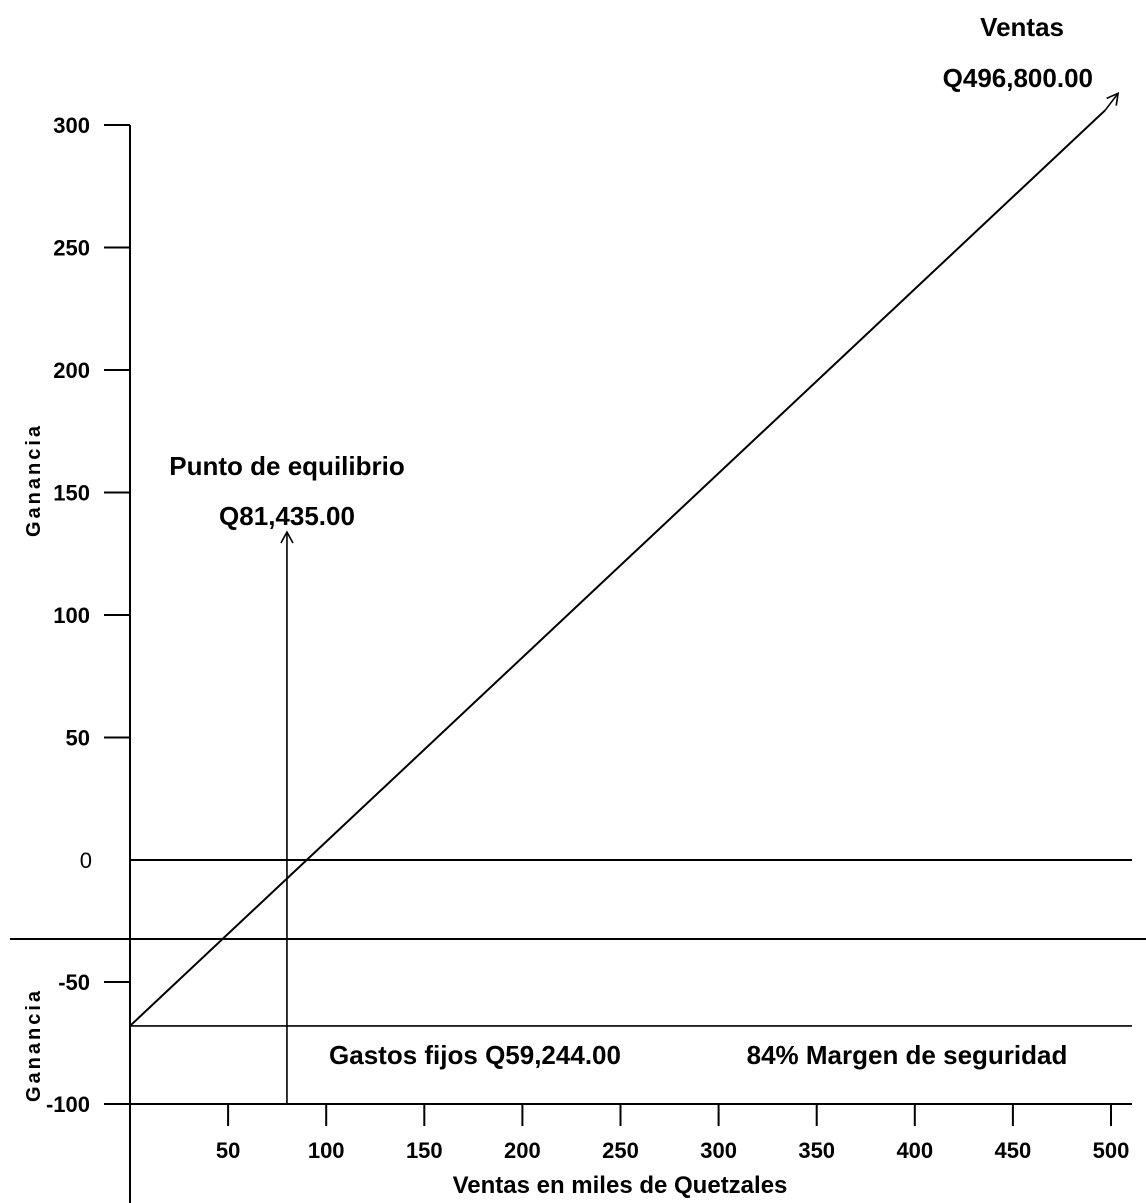  I want to click on x-ticks: 50 100 150 200 250 300 350 400 450 500, so click(673, 1133).